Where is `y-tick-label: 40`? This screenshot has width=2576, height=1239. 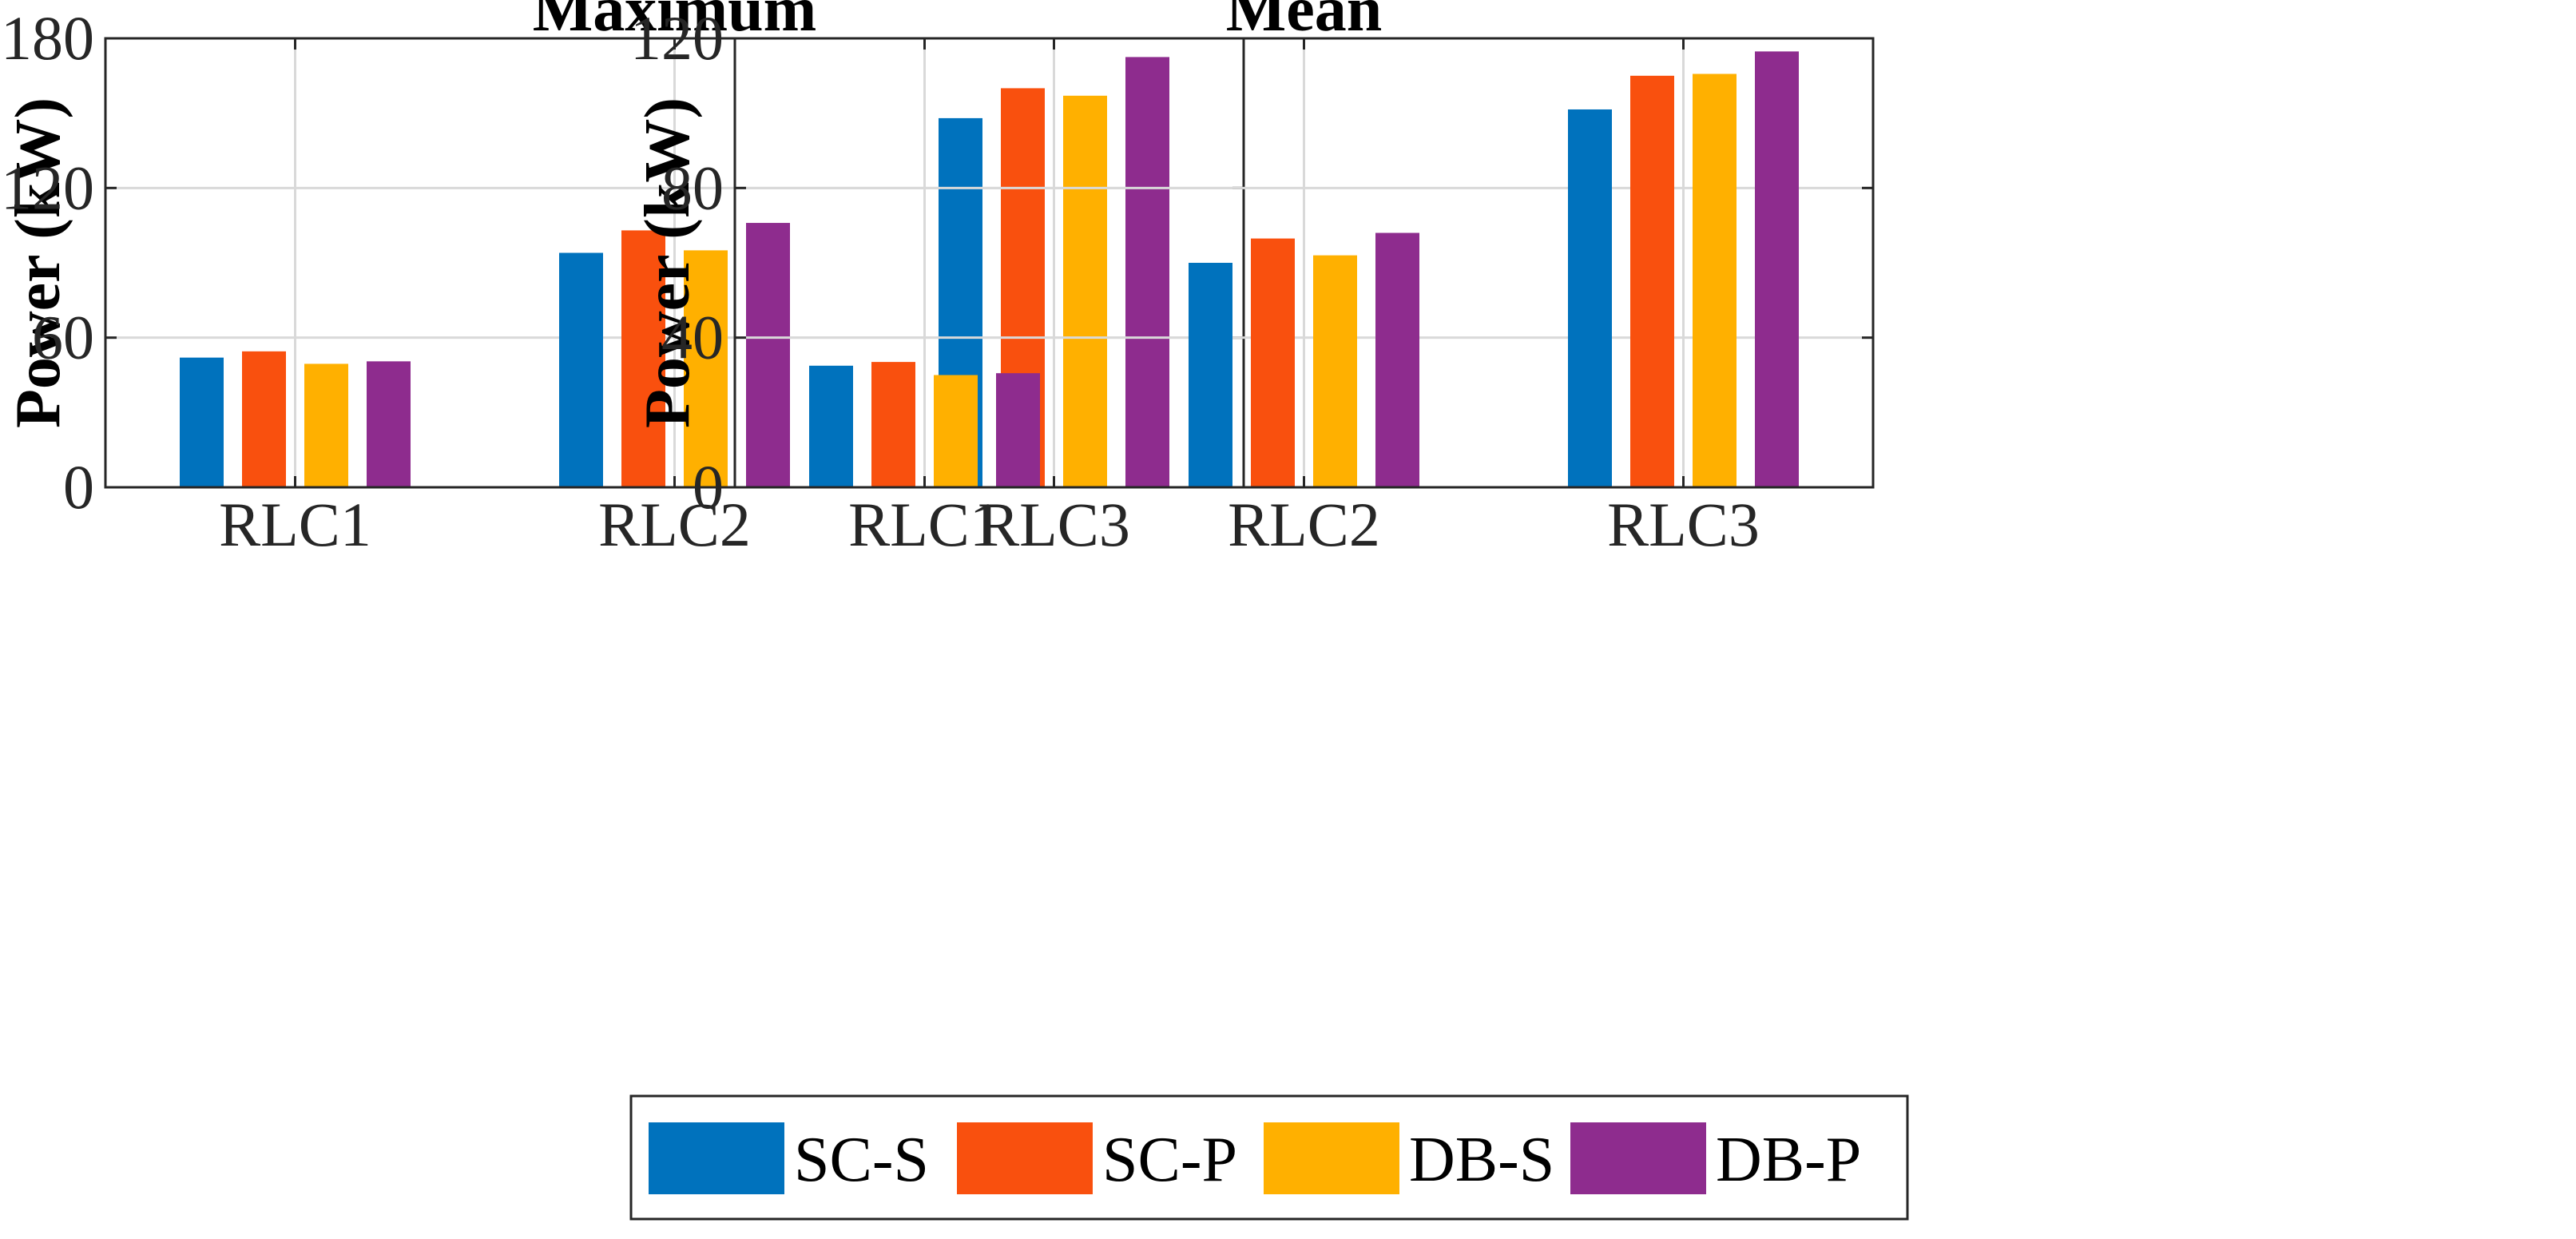 y-tick-label: 40 is located at coordinates (692, 337).